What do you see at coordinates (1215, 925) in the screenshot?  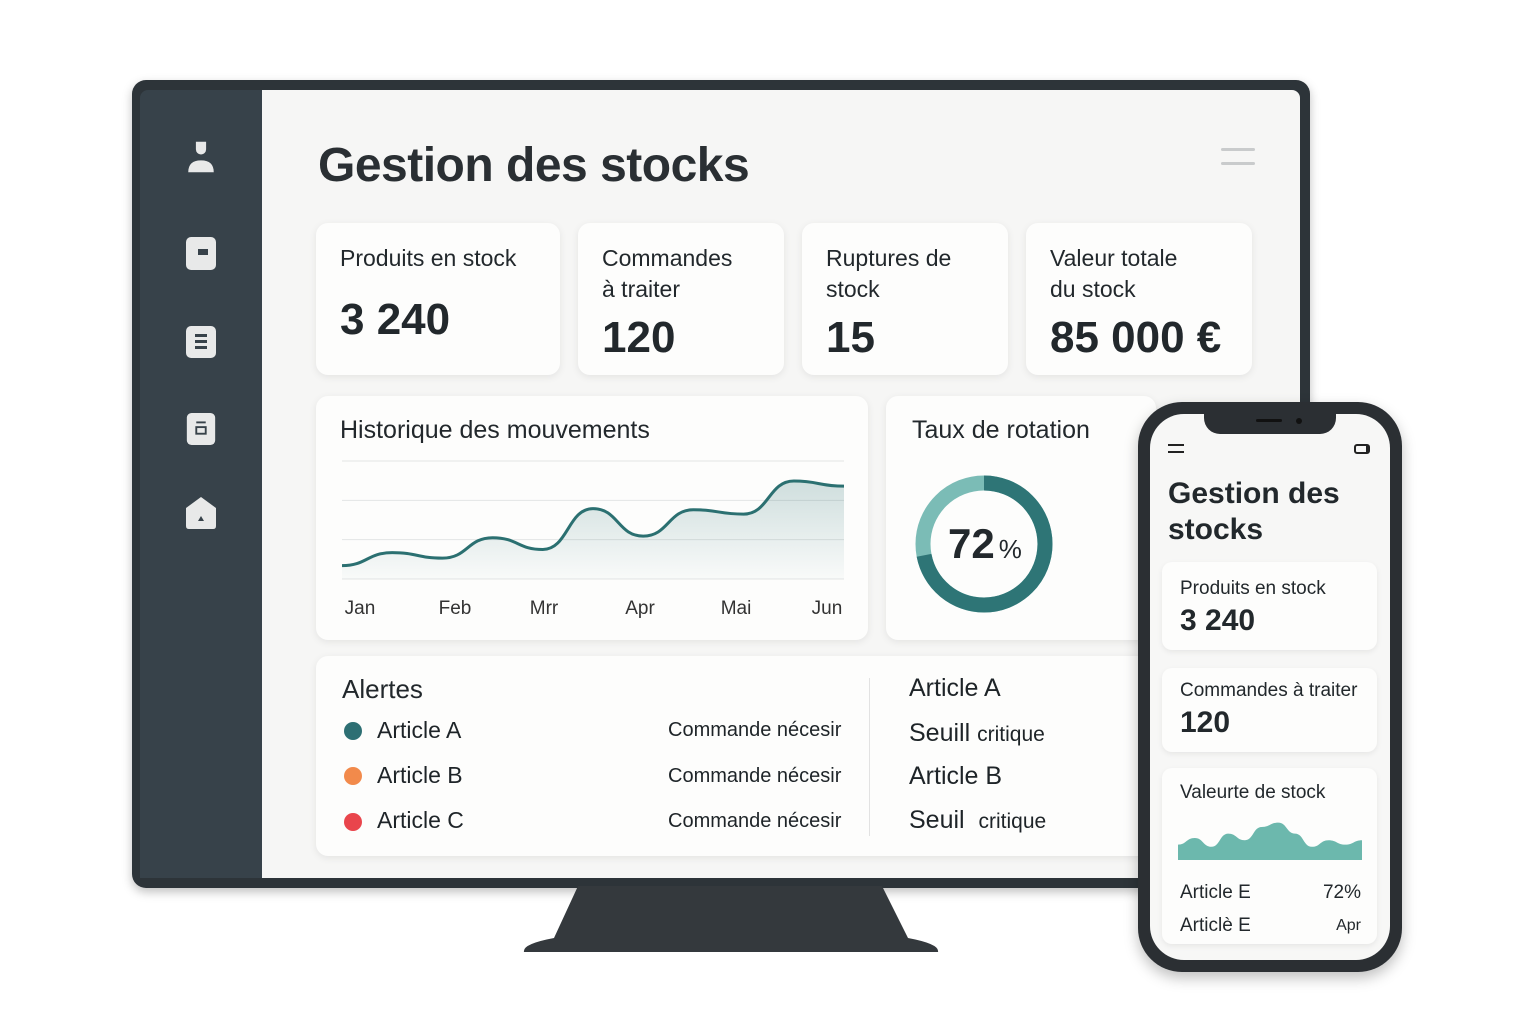 I see `row-label: Articlè E` at bounding box center [1215, 925].